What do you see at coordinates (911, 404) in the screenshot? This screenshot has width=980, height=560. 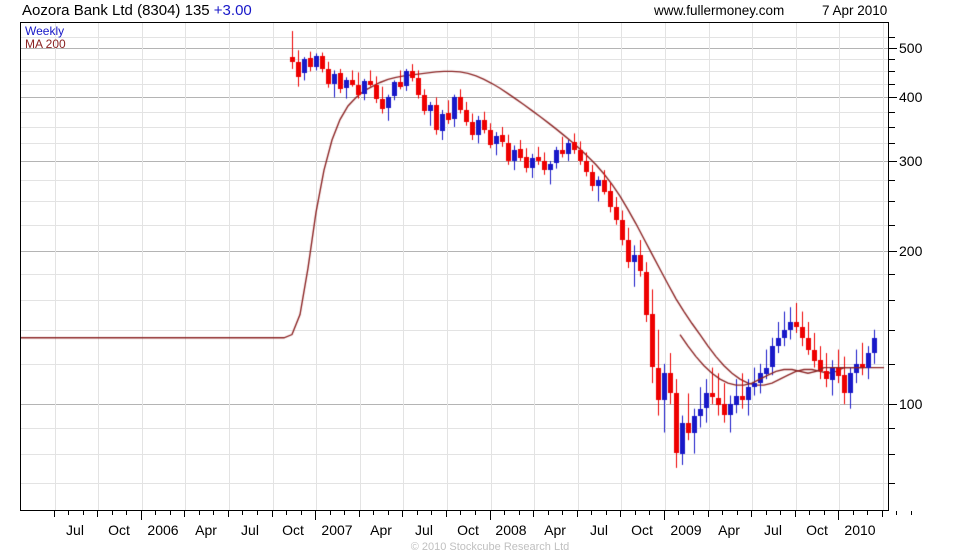 I see `y-axis-label: 100` at bounding box center [911, 404].